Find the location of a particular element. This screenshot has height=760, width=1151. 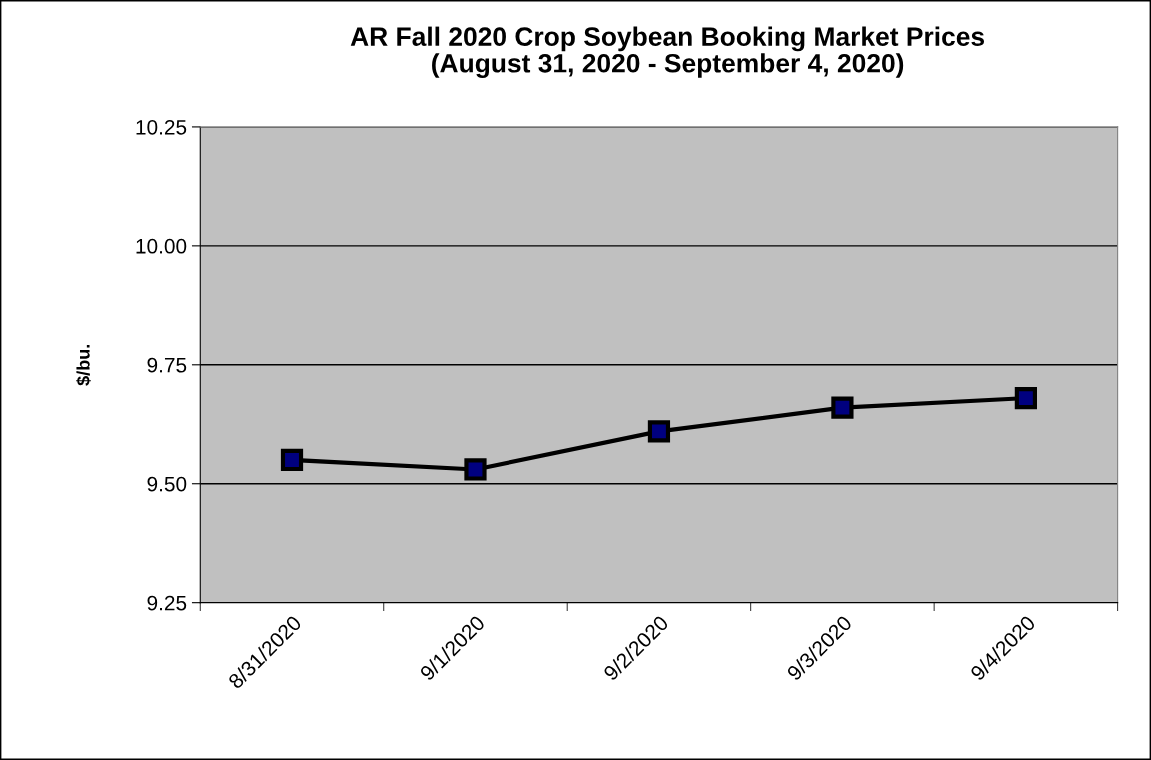

y-tick-label: 10.25 is located at coordinates (161, 127).